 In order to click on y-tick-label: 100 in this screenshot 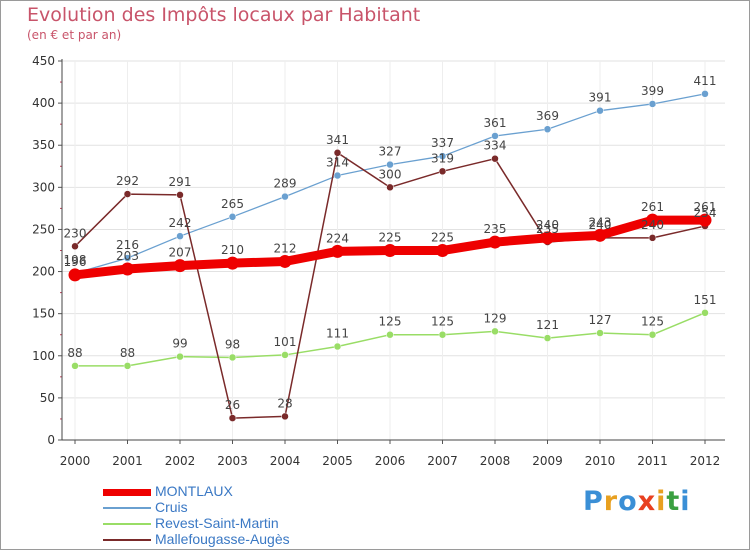, I will do `click(43, 356)`.